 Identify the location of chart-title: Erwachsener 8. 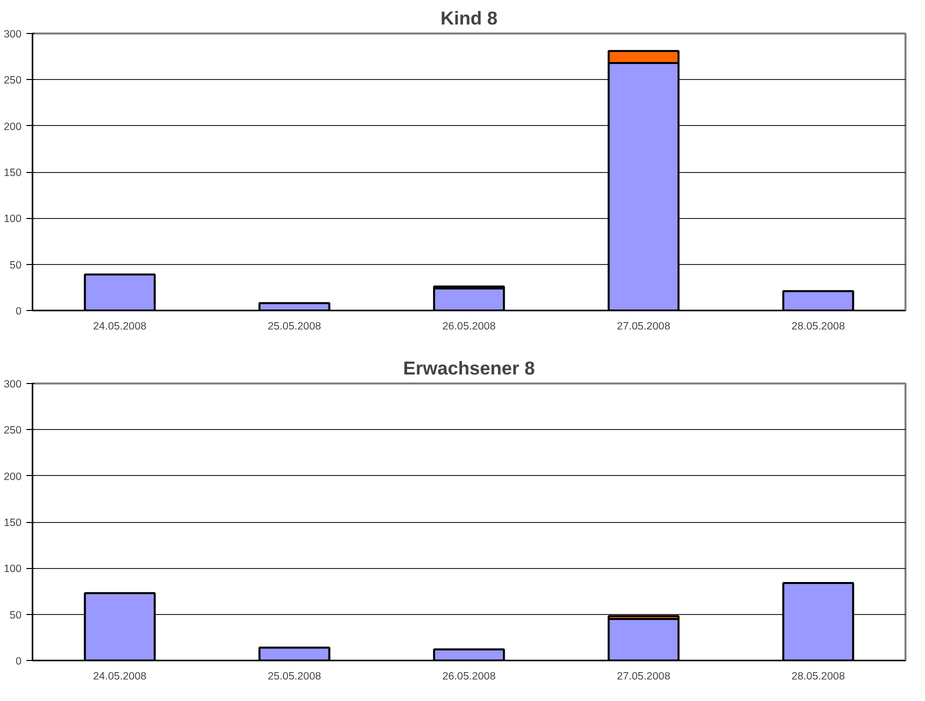
(469, 368).